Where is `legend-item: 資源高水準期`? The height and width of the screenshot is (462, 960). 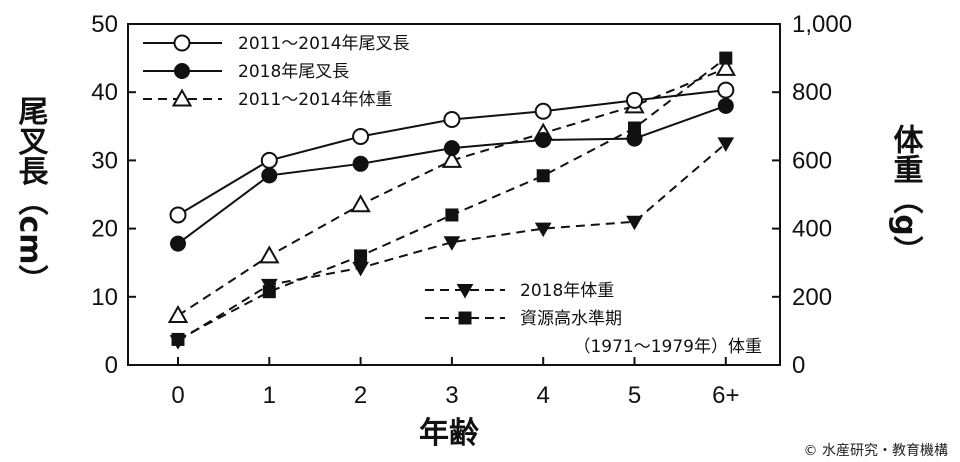
legend-item: 資源高水準期 is located at coordinates (523, 319).